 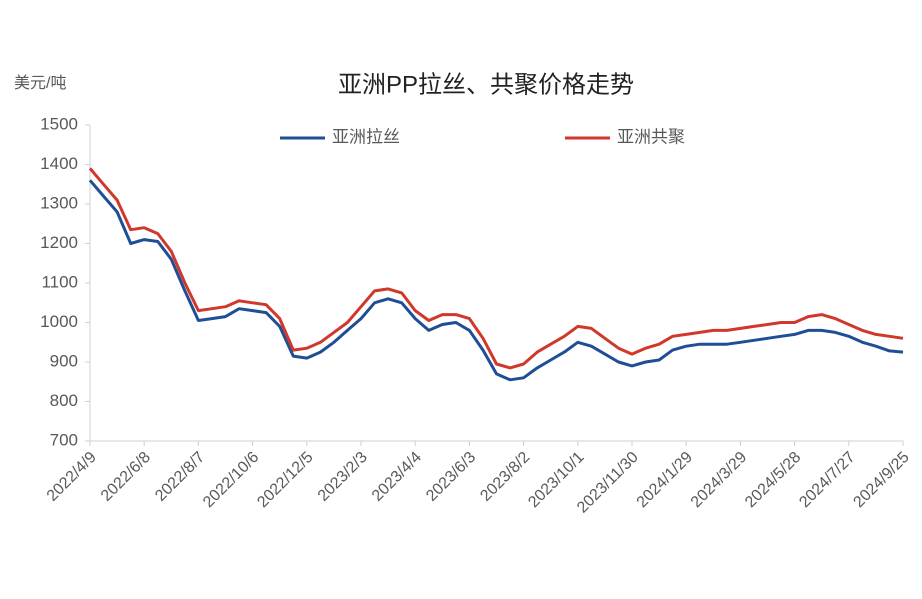 What do you see at coordinates (59, 202) in the screenshot?
I see `y-tick-label: 1300` at bounding box center [59, 202].